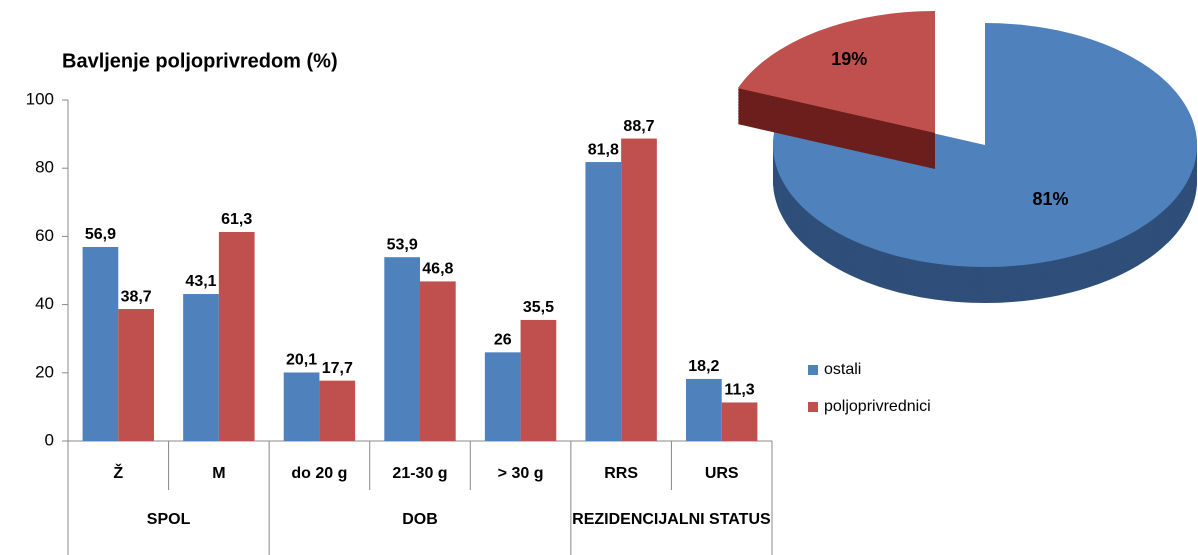  What do you see at coordinates (136, 296) in the screenshot?
I see `value-label: 38,7` at bounding box center [136, 296].